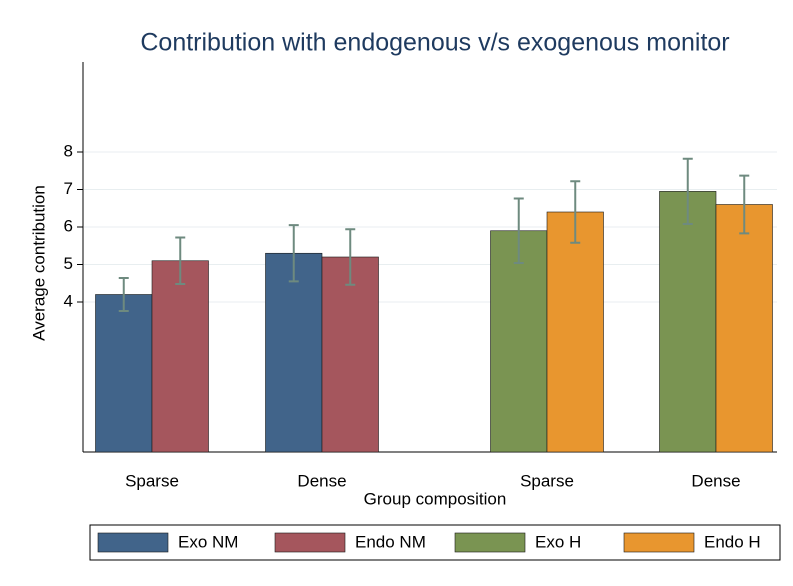 Image resolution: width=793 pixels, height=586 pixels. What do you see at coordinates (558, 541) in the screenshot?
I see `legend-label: Exo H` at bounding box center [558, 541].